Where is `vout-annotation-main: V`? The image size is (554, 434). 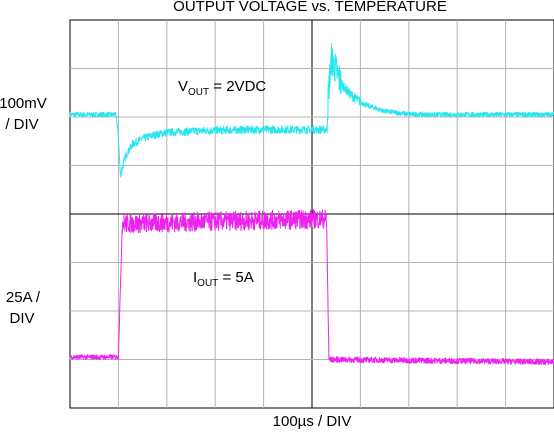
vout-annotation-main: V is located at coordinates (183, 86).